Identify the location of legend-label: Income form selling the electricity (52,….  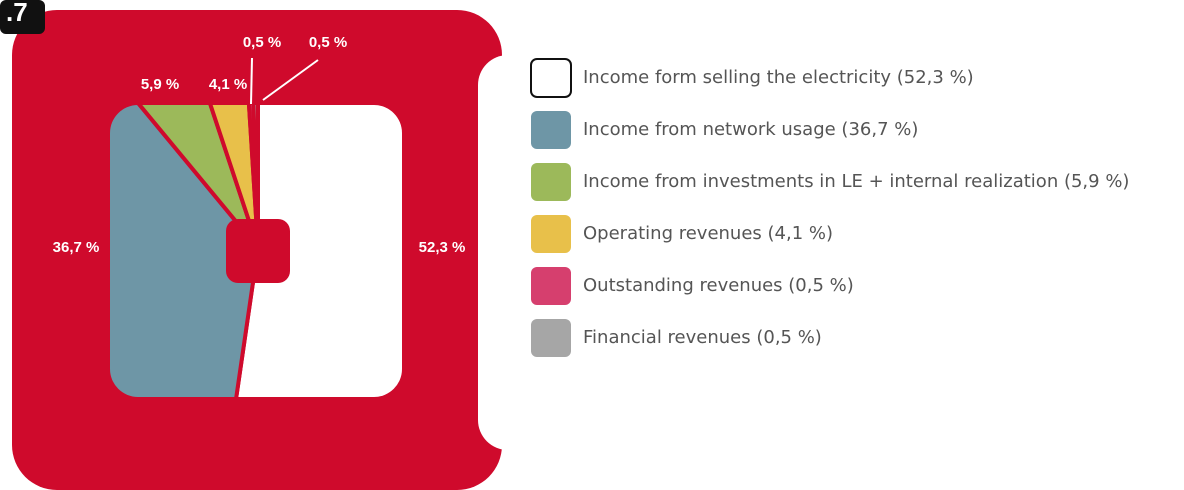
(778, 77).